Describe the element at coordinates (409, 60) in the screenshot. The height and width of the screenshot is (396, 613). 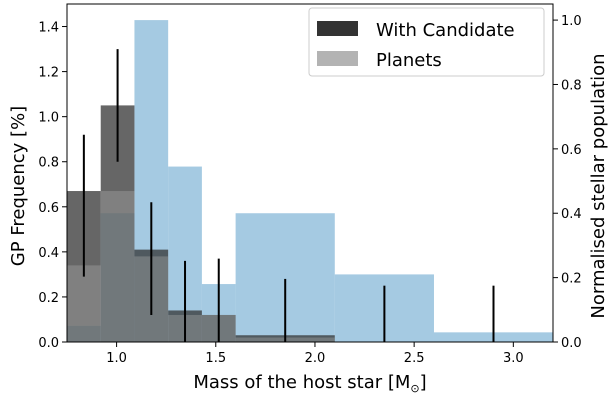
I see `legend-label-planets: Planets` at that location.